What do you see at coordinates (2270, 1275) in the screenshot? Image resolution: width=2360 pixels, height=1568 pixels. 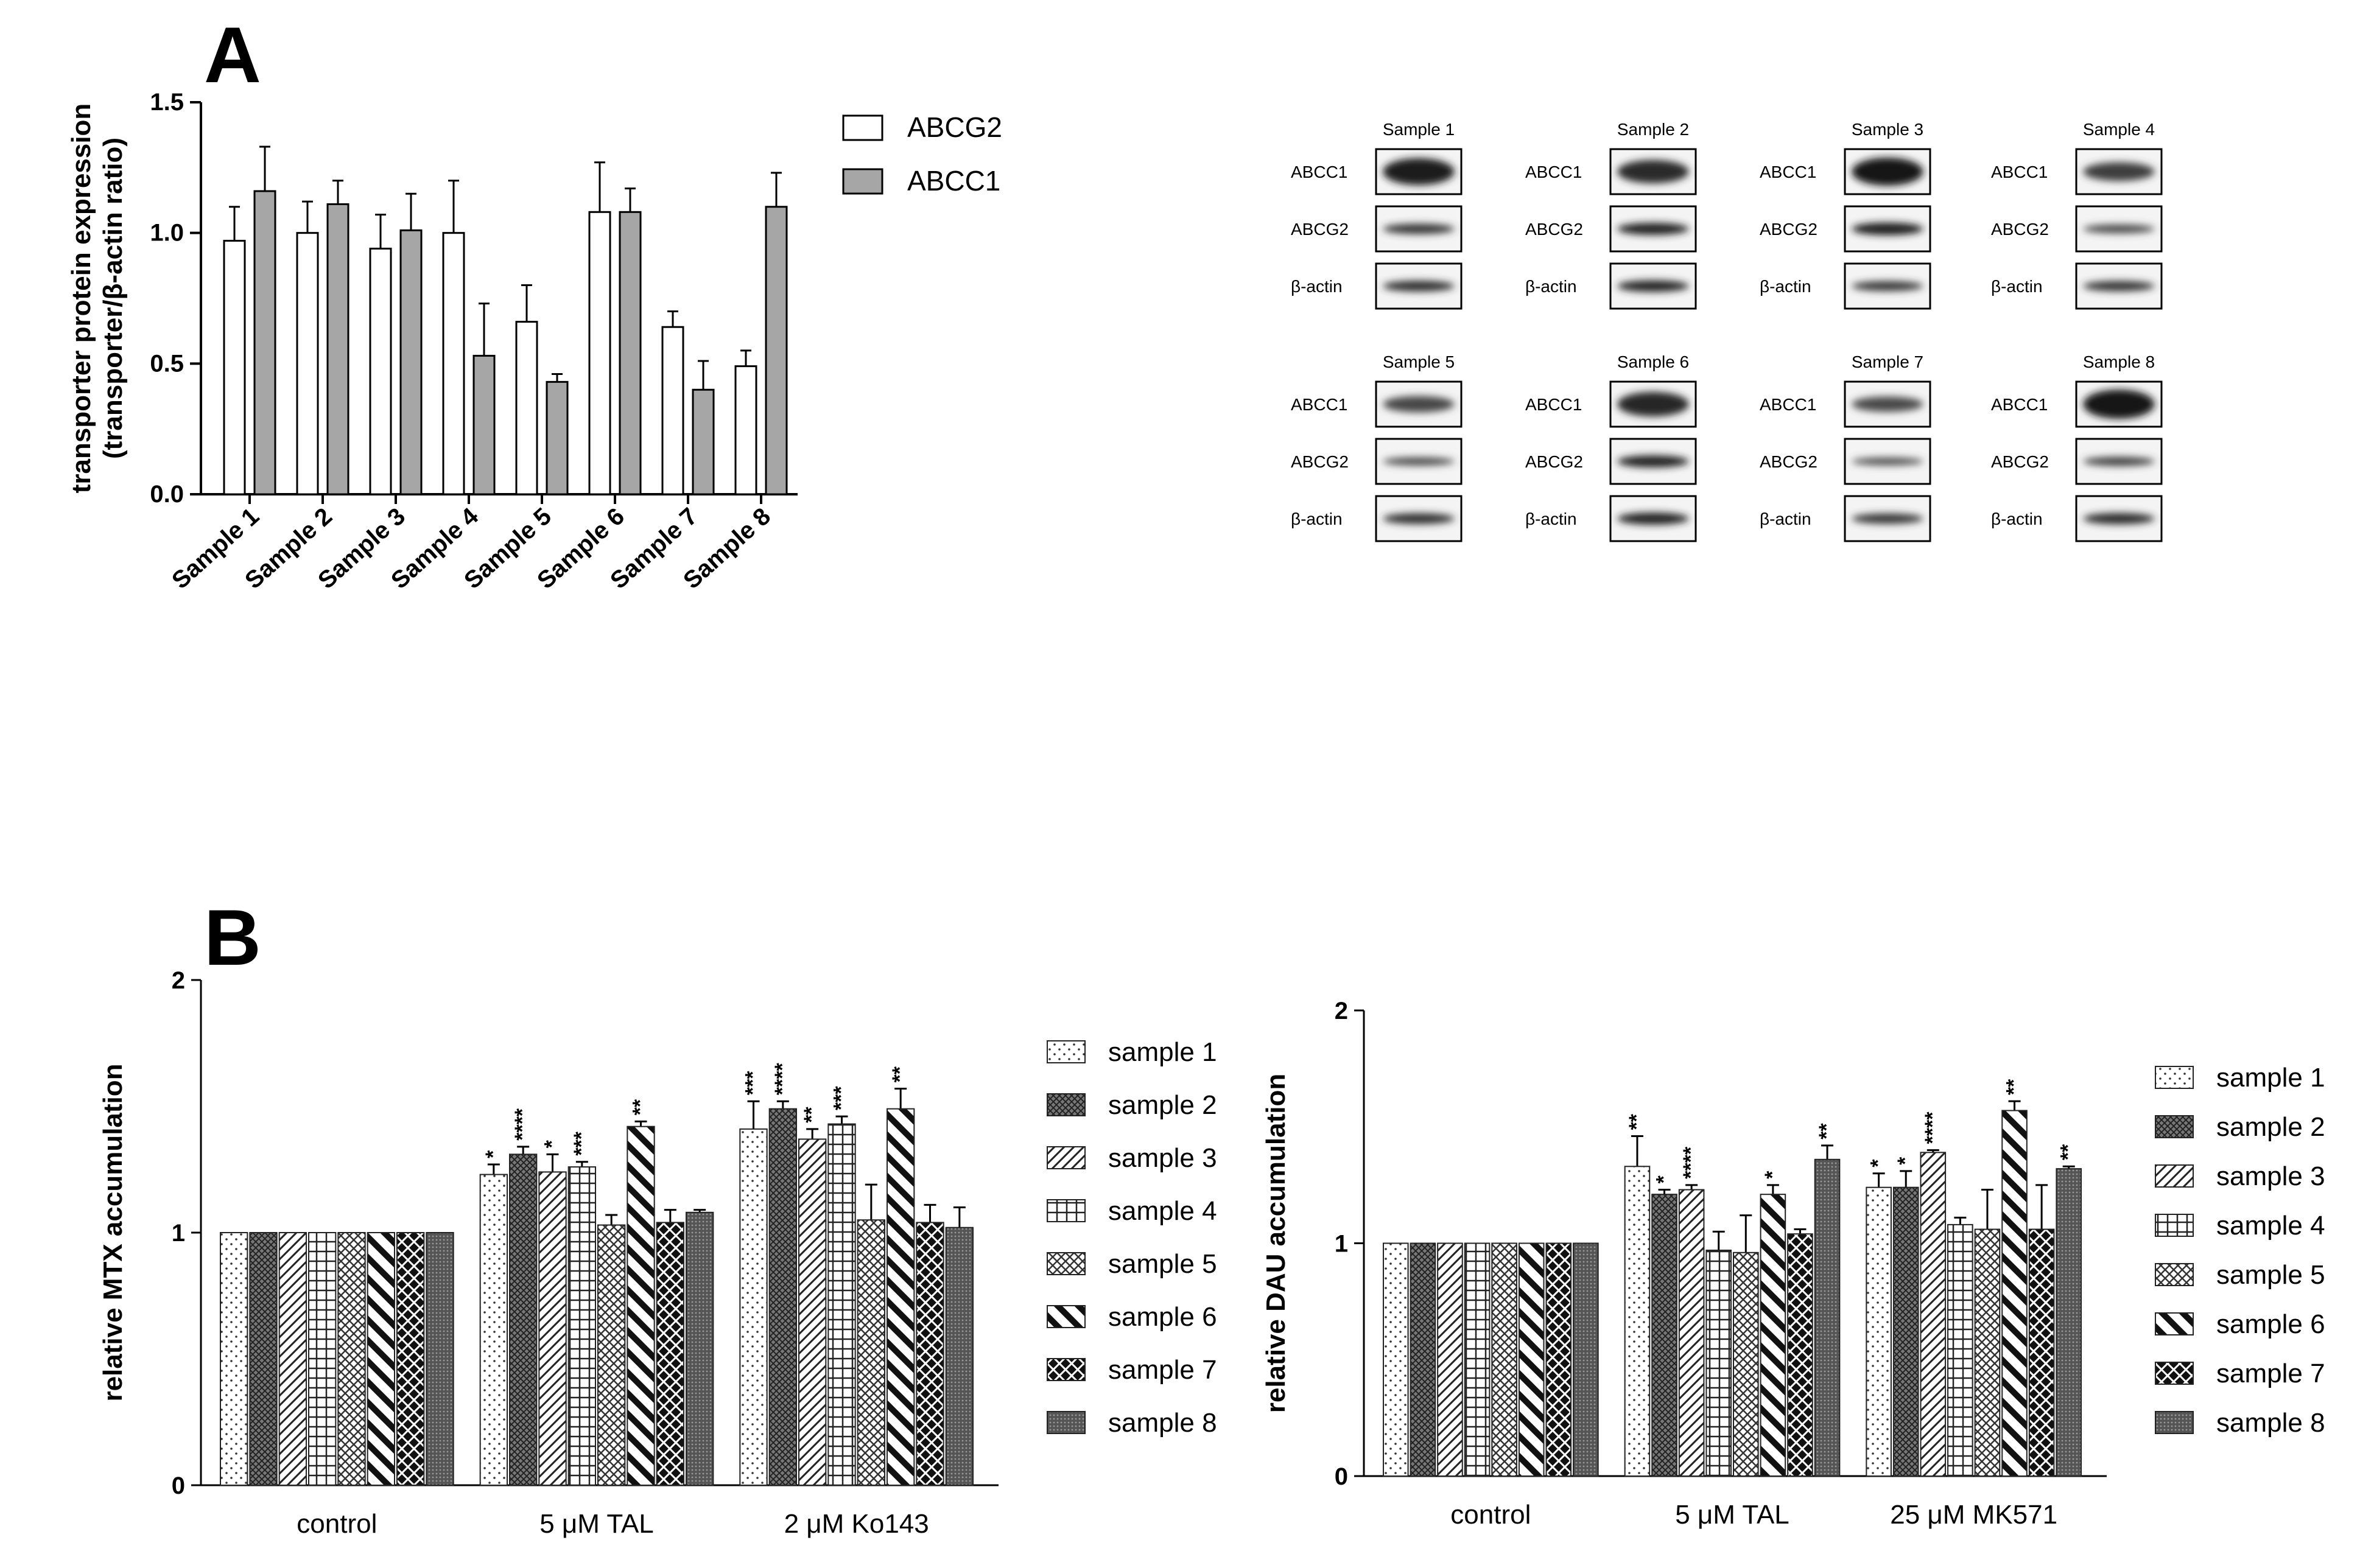 I see `legend-label: sample 5` at bounding box center [2270, 1275].